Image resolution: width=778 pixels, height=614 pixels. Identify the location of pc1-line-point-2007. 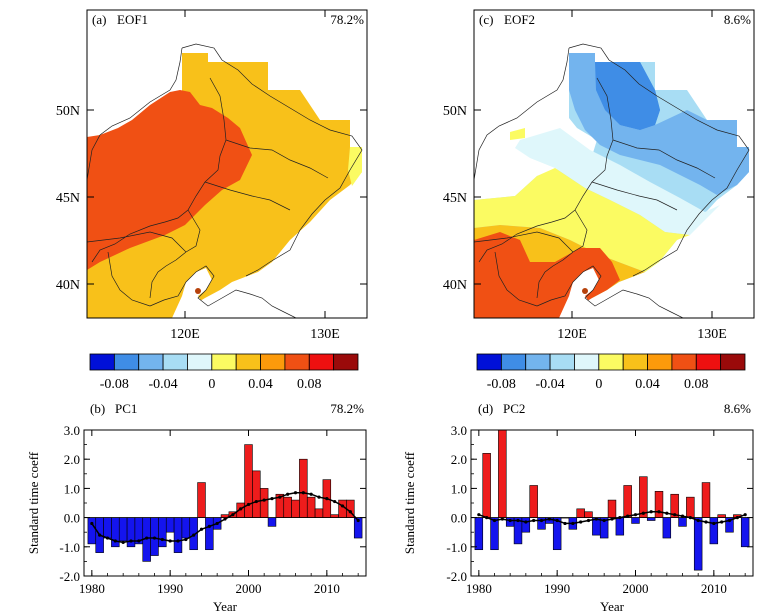
(303, 493).